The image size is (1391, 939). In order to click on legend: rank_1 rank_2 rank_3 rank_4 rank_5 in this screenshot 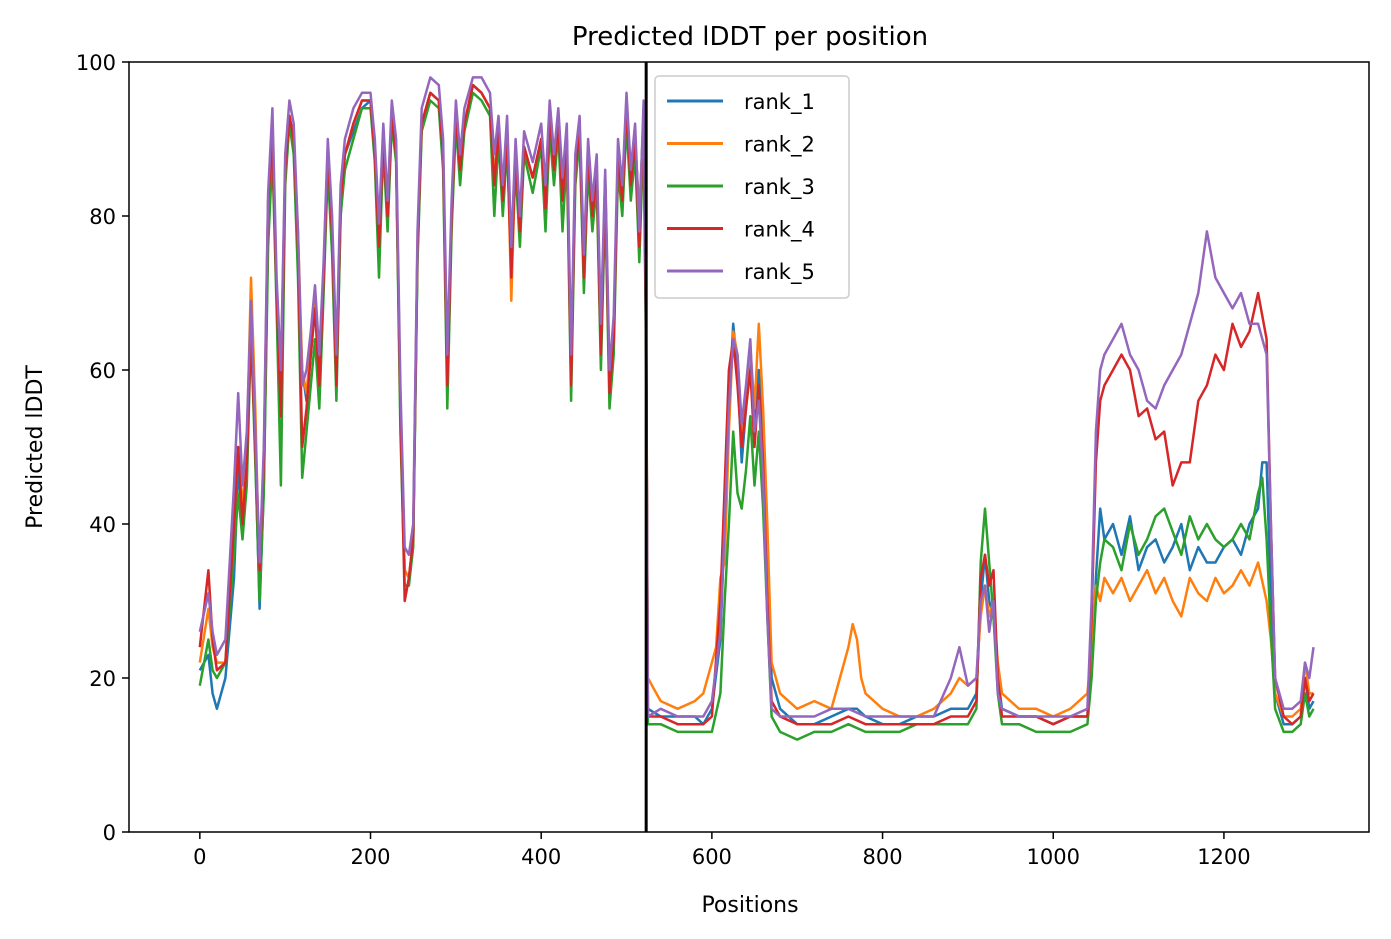, I will do `click(752, 187)`.